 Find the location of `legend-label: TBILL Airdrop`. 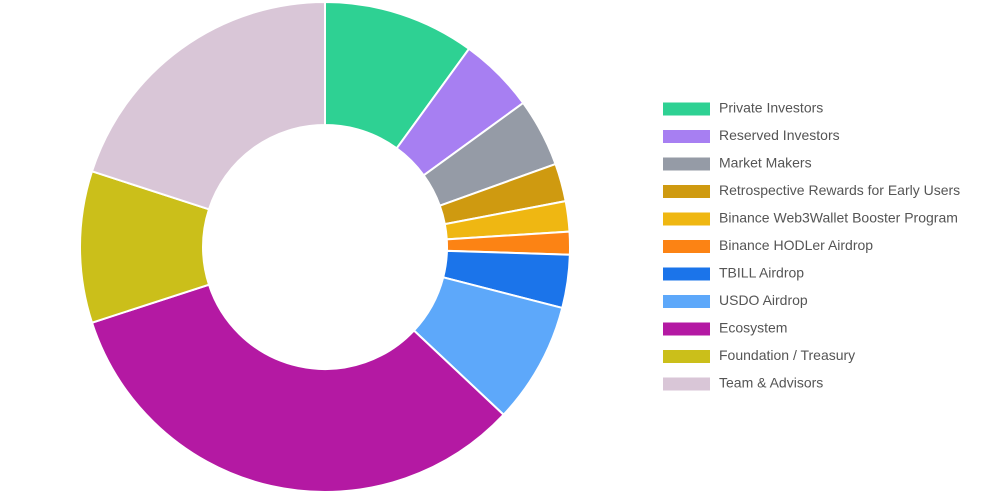

legend-label: TBILL Airdrop is located at coordinates (761, 273).